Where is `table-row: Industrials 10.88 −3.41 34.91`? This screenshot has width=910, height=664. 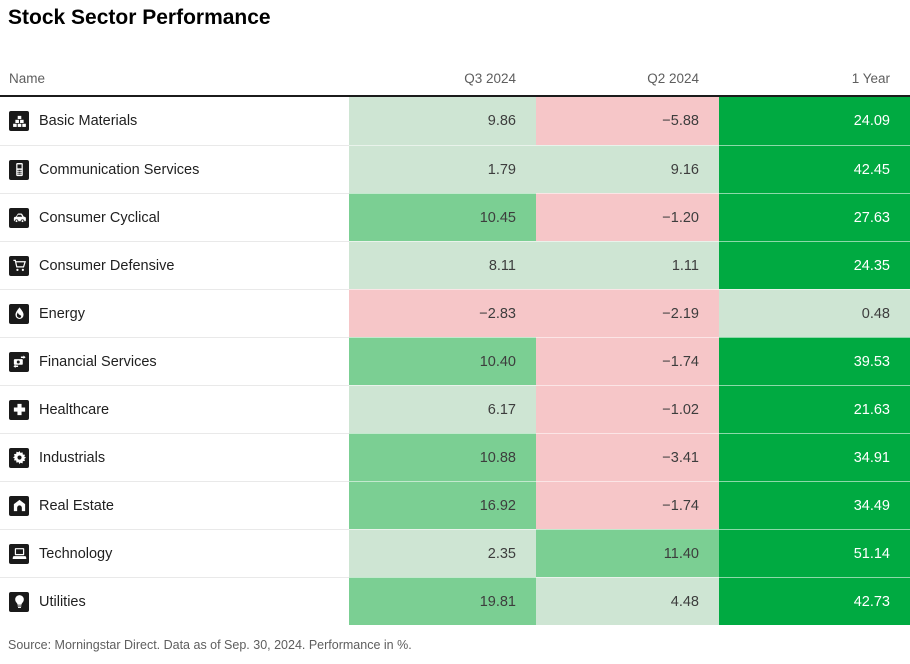 table-row: Industrials 10.88 −3.41 34.91 is located at coordinates (455, 457).